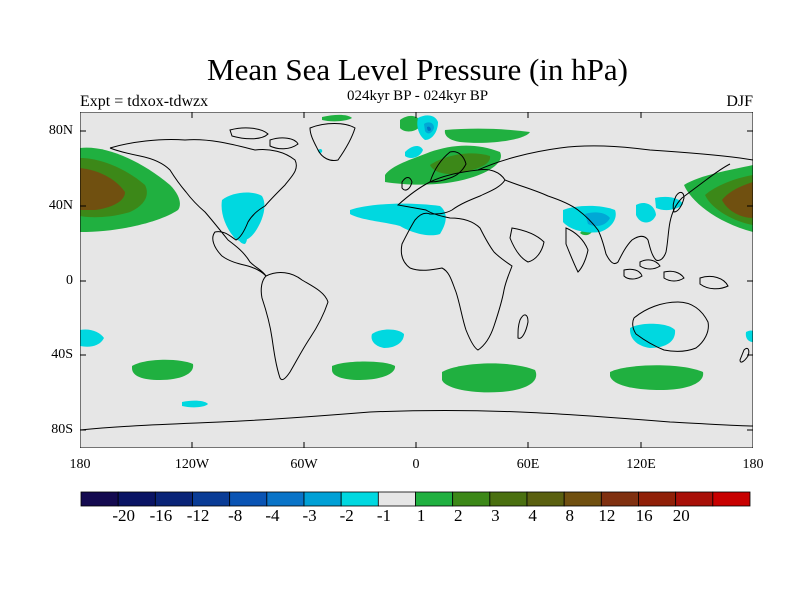 This screenshot has width=800, height=600. Describe the element at coordinates (607, 515) in the screenshot. I see `colorbar-label: 12` at that location.